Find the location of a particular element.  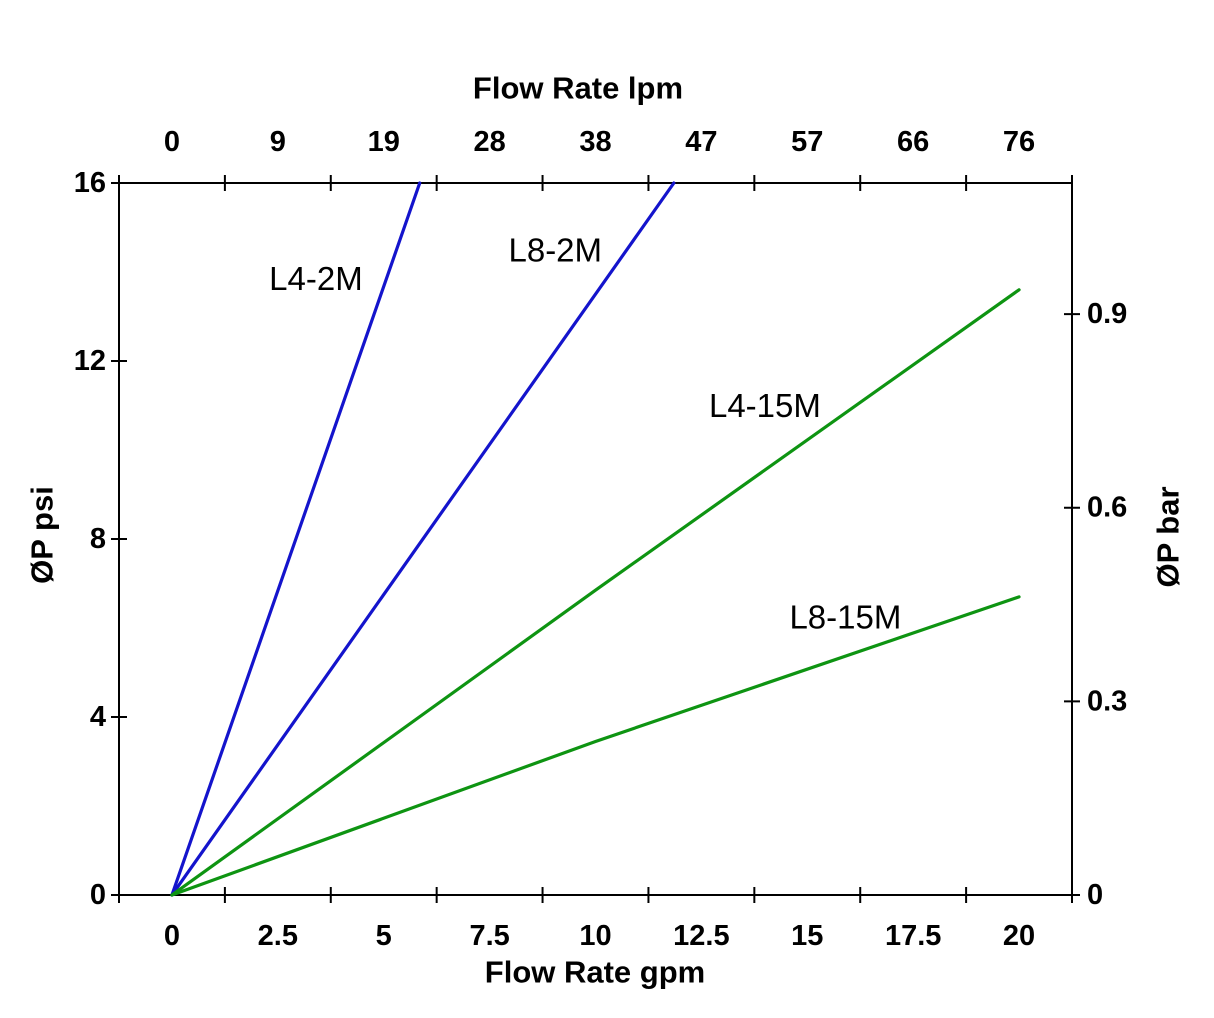

top-axis-tick-label: 0 is located at coordinates (172, 142).